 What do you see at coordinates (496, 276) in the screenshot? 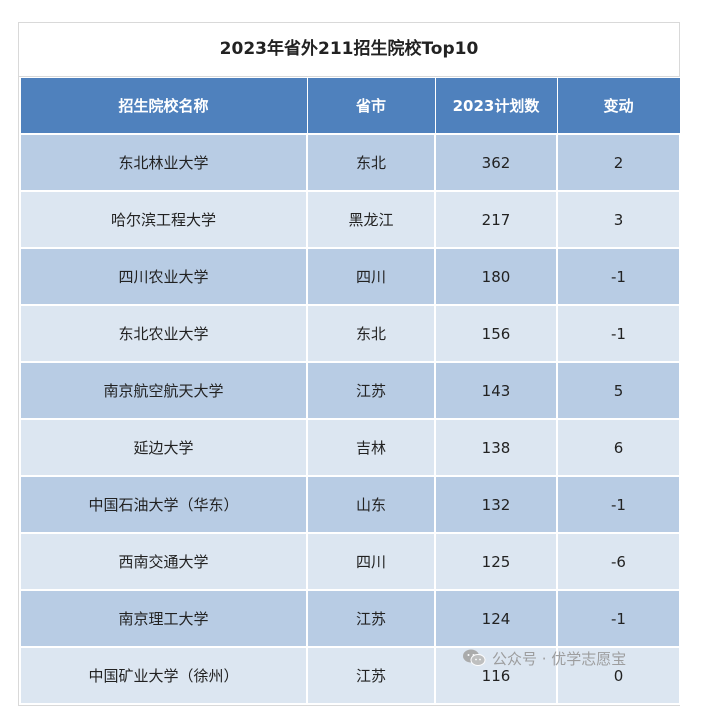
I see `cell-plan-count: 180` at bounding box center [496, 276].